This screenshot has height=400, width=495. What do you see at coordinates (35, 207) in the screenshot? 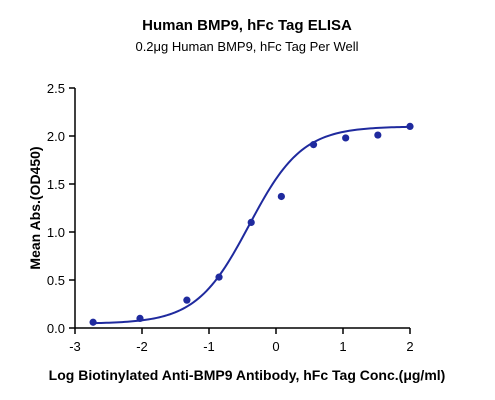
I see `y-axis-label: Mean Abs.(OD450)` at bounding box center [35, 207].